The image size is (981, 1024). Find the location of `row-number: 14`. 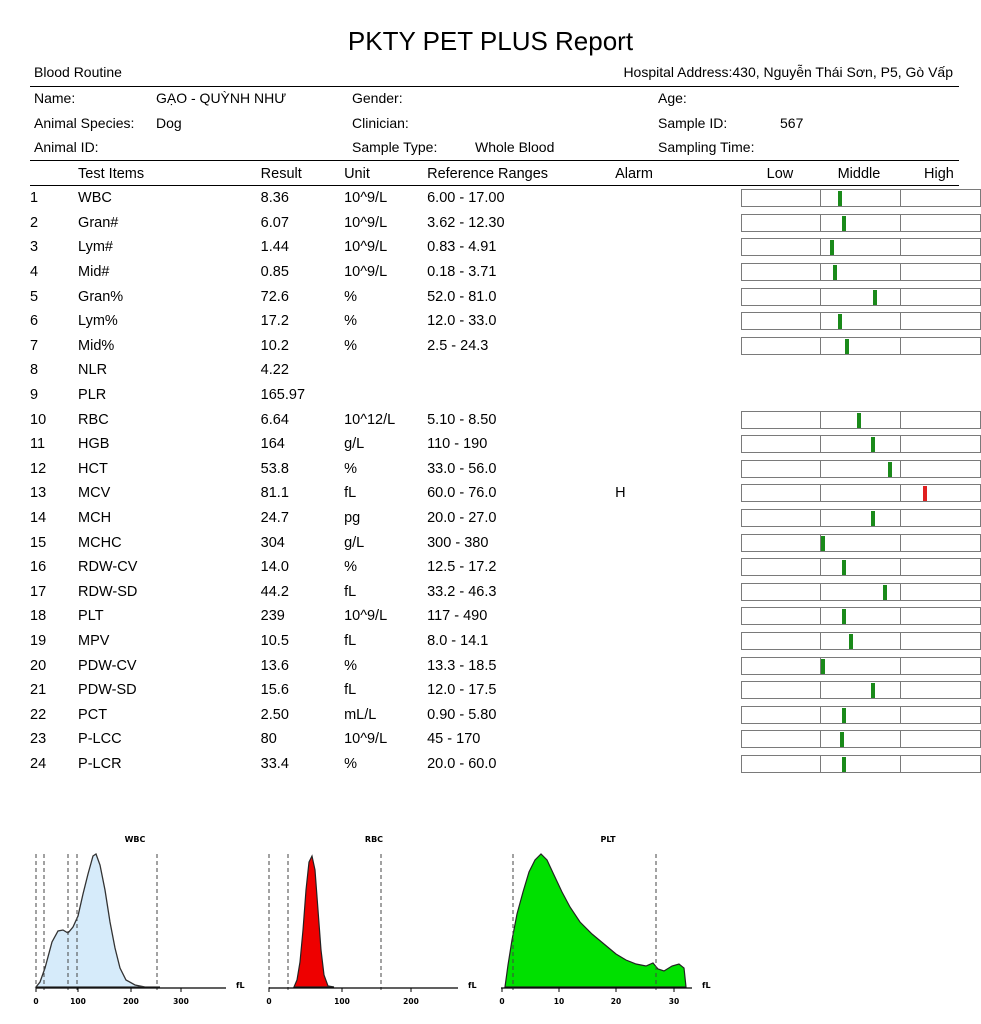

row-number: 14 is located at coordinates (38, 518).